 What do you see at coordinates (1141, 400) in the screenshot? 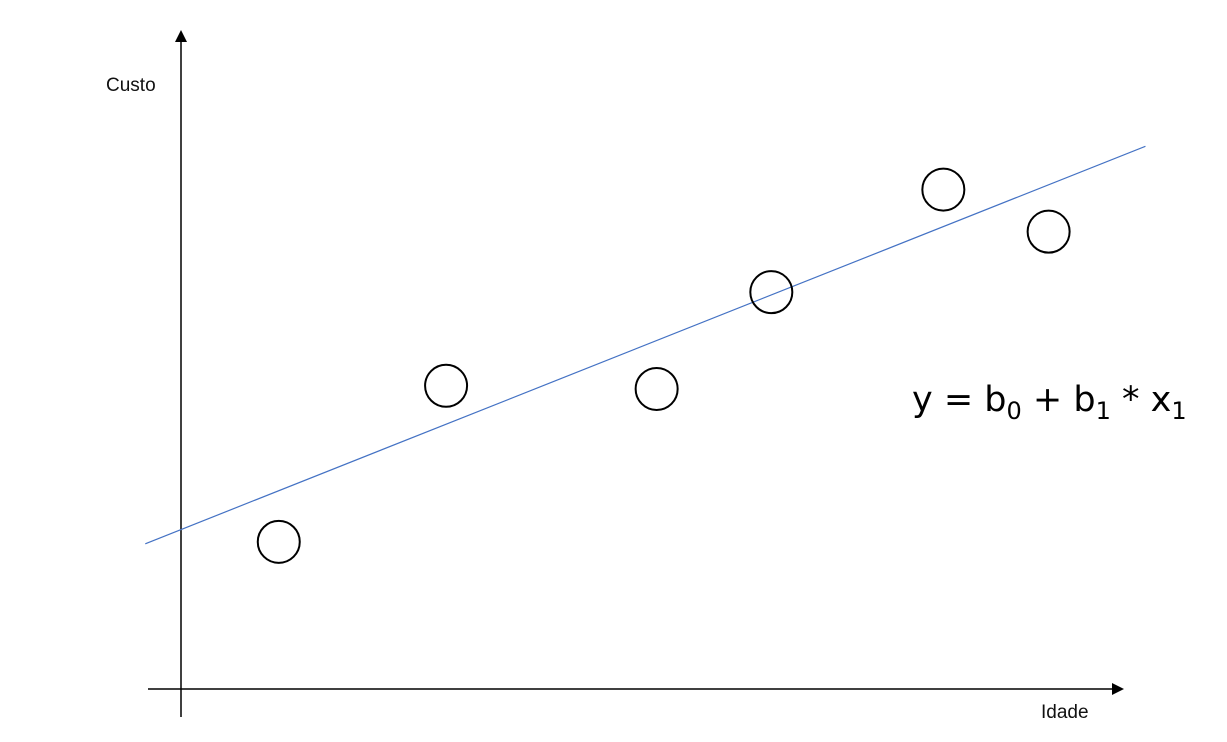
I see `equation-times-x: * x` at bounding box center [1141, 400].